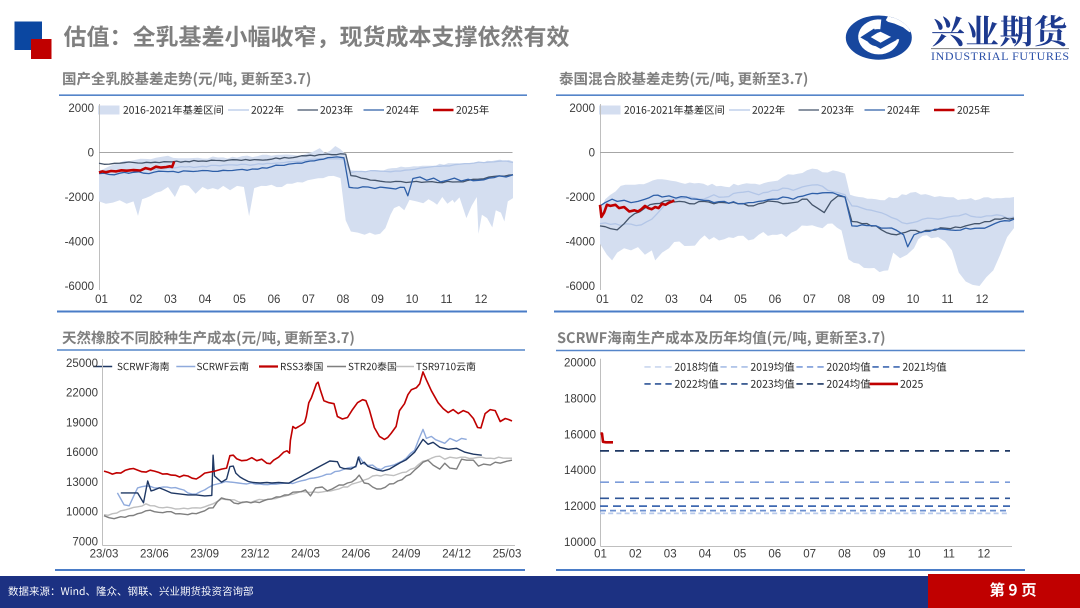 The width and height of the screenshot is (1080, 608). I want to click on svg-text: 22000, so click(82, 394).